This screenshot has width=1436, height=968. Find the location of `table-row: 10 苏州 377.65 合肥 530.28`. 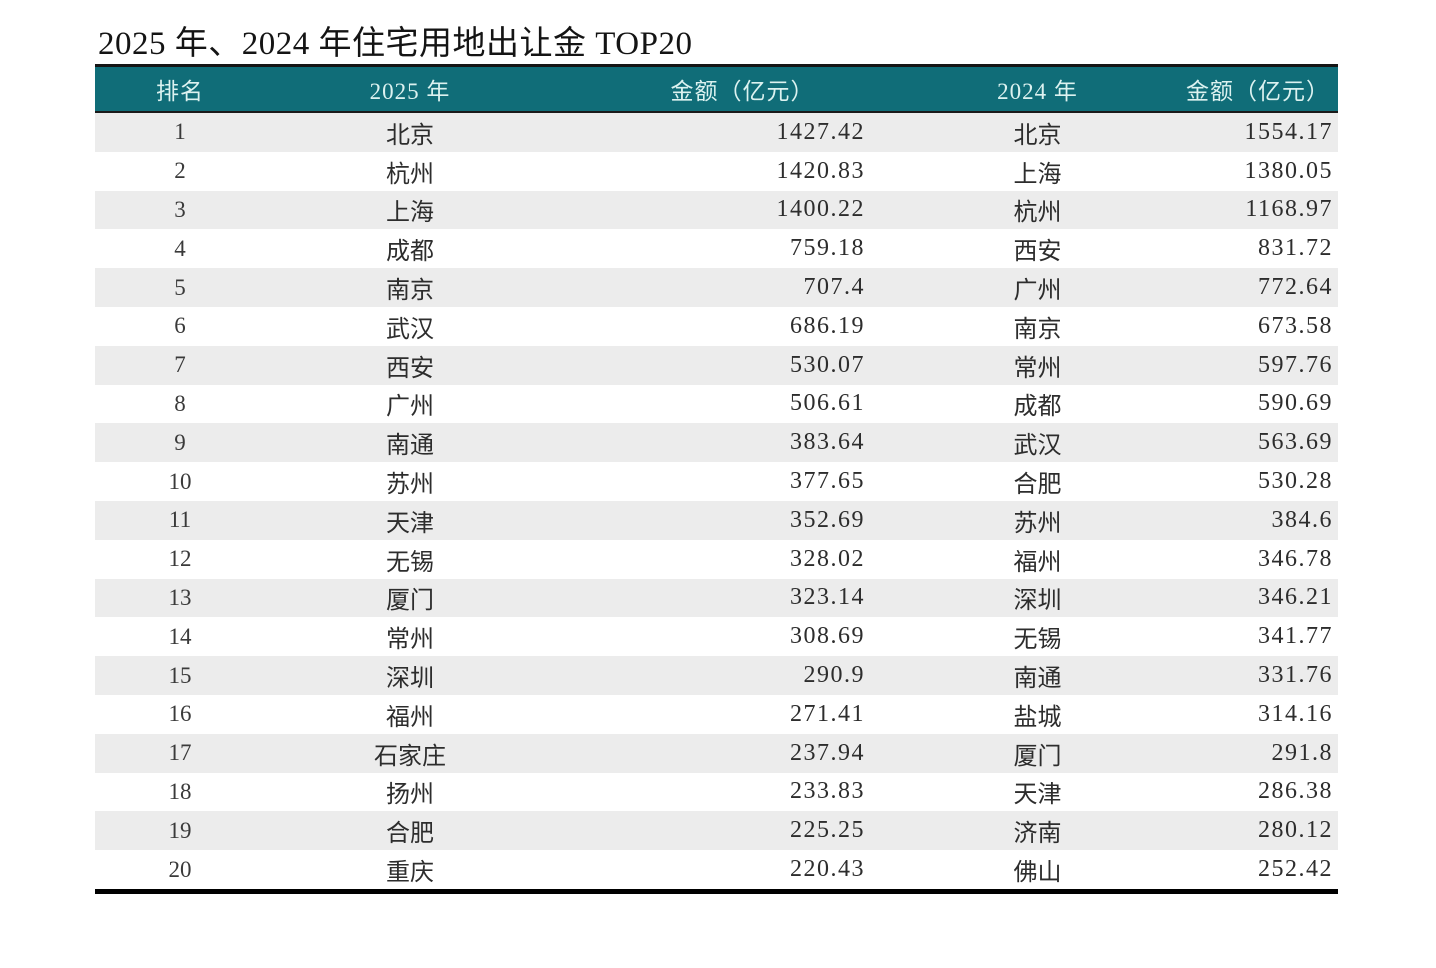

table-row: 10 苏州 377.65 合肥 530.28 is located at coordinates (716, 481).